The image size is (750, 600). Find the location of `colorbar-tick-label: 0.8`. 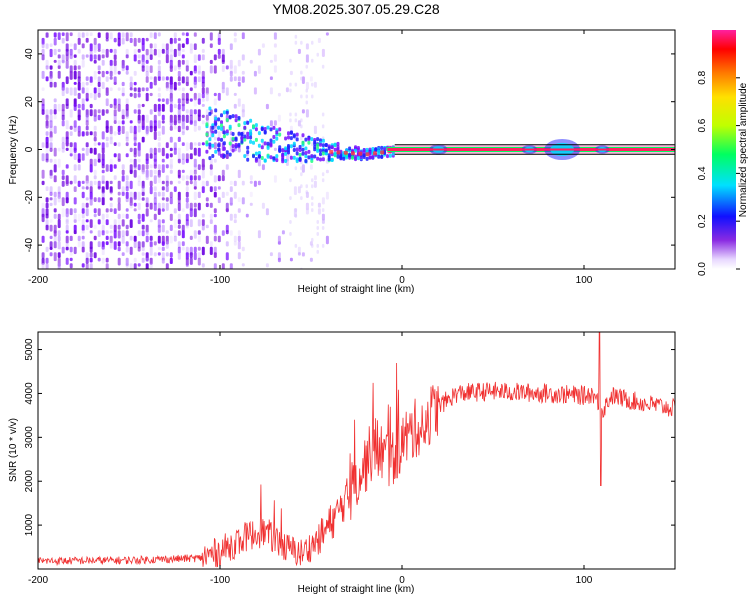

colorbar-tick-label: 0.8 is located at coordinates (702, 77).